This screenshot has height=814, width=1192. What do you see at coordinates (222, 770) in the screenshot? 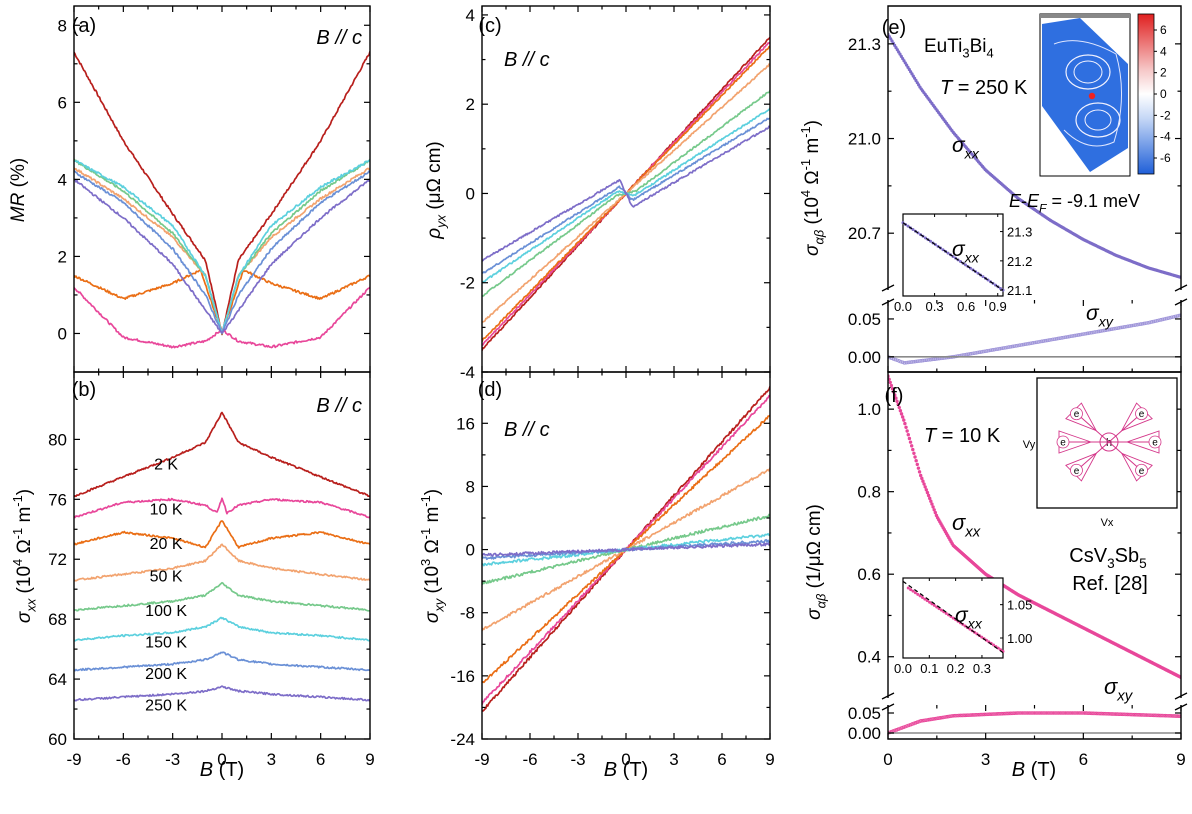
I see `x-axis-label-ab: B (T)` at bounding box center [222, 770].